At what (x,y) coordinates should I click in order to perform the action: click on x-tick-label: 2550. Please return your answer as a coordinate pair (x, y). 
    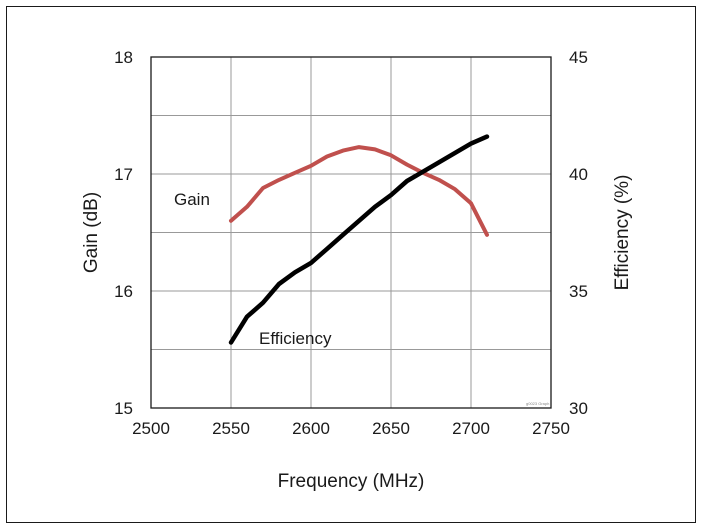
    Looking at the image, I should click on (231, 428).